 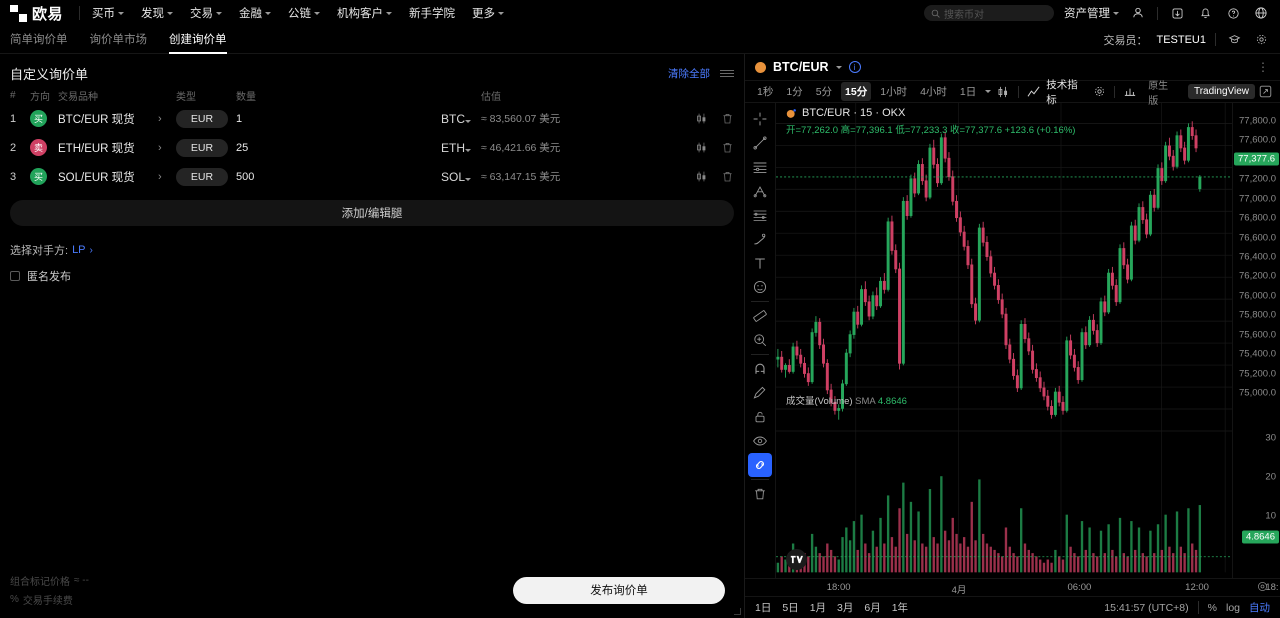 I want to click on pitchfork-icon, so click(x=760, y=191).